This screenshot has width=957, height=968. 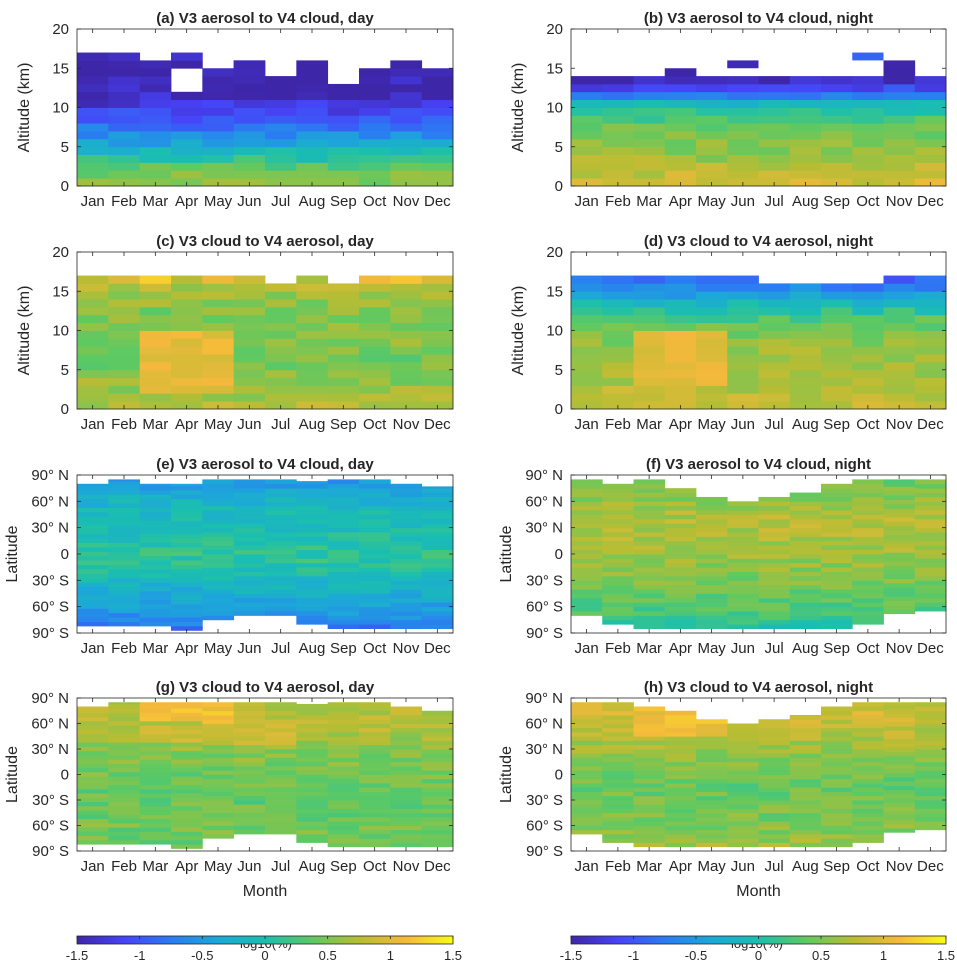 What do you see at coordinates (836, 201) in the screenshot?
I see `x-tick-label: Sep` at bounding box center [836, 201].